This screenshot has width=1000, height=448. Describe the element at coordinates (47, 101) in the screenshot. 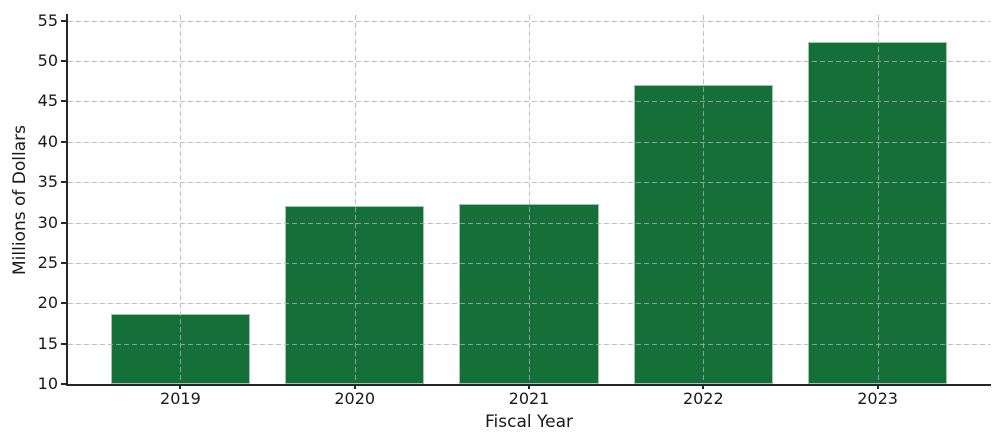

I see `y-tick-label-45: 45` at that location.